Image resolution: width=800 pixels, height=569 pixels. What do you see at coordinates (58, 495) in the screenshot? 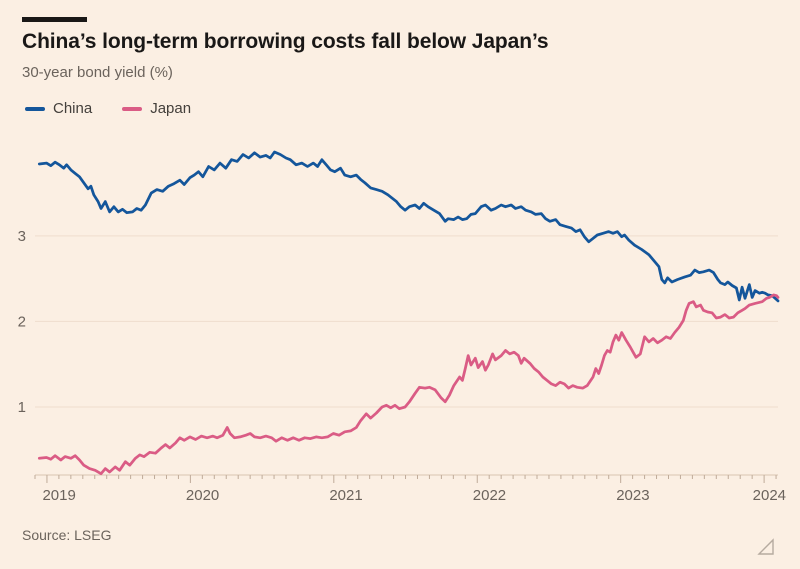
I see `x-tick-label-2019: 2019` at bounding box center [58, 495].